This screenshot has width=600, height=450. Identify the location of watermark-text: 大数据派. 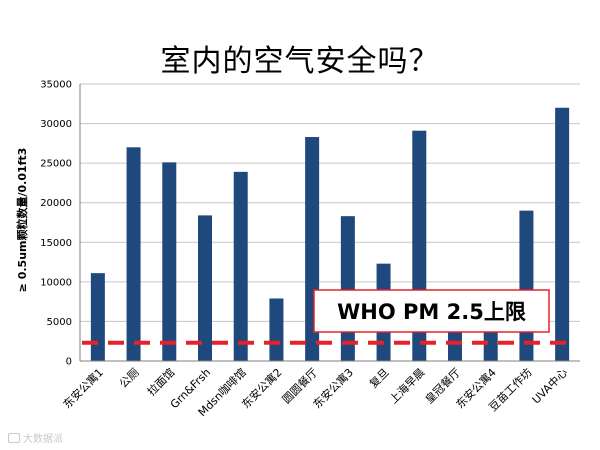
(43, 439).